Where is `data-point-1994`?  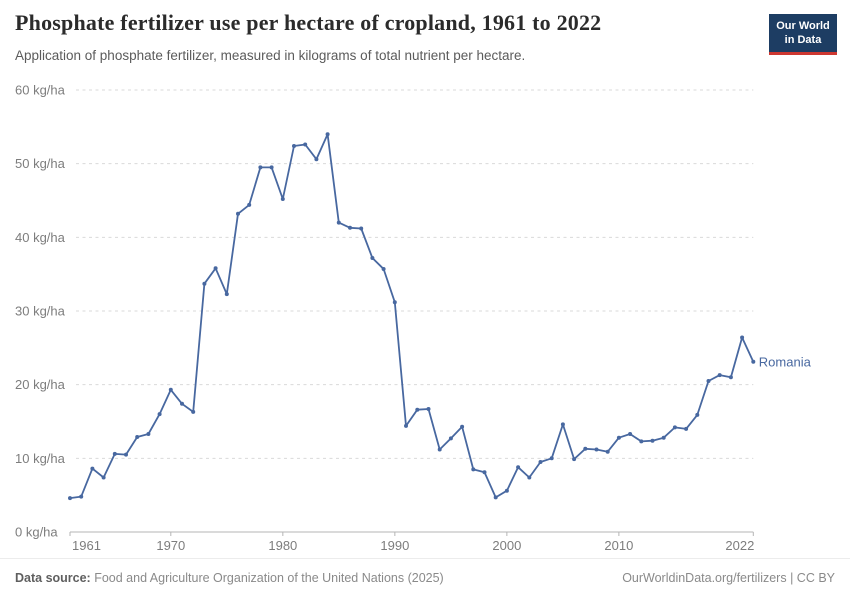 data-point-1994 is located at coordinates (439, 449).